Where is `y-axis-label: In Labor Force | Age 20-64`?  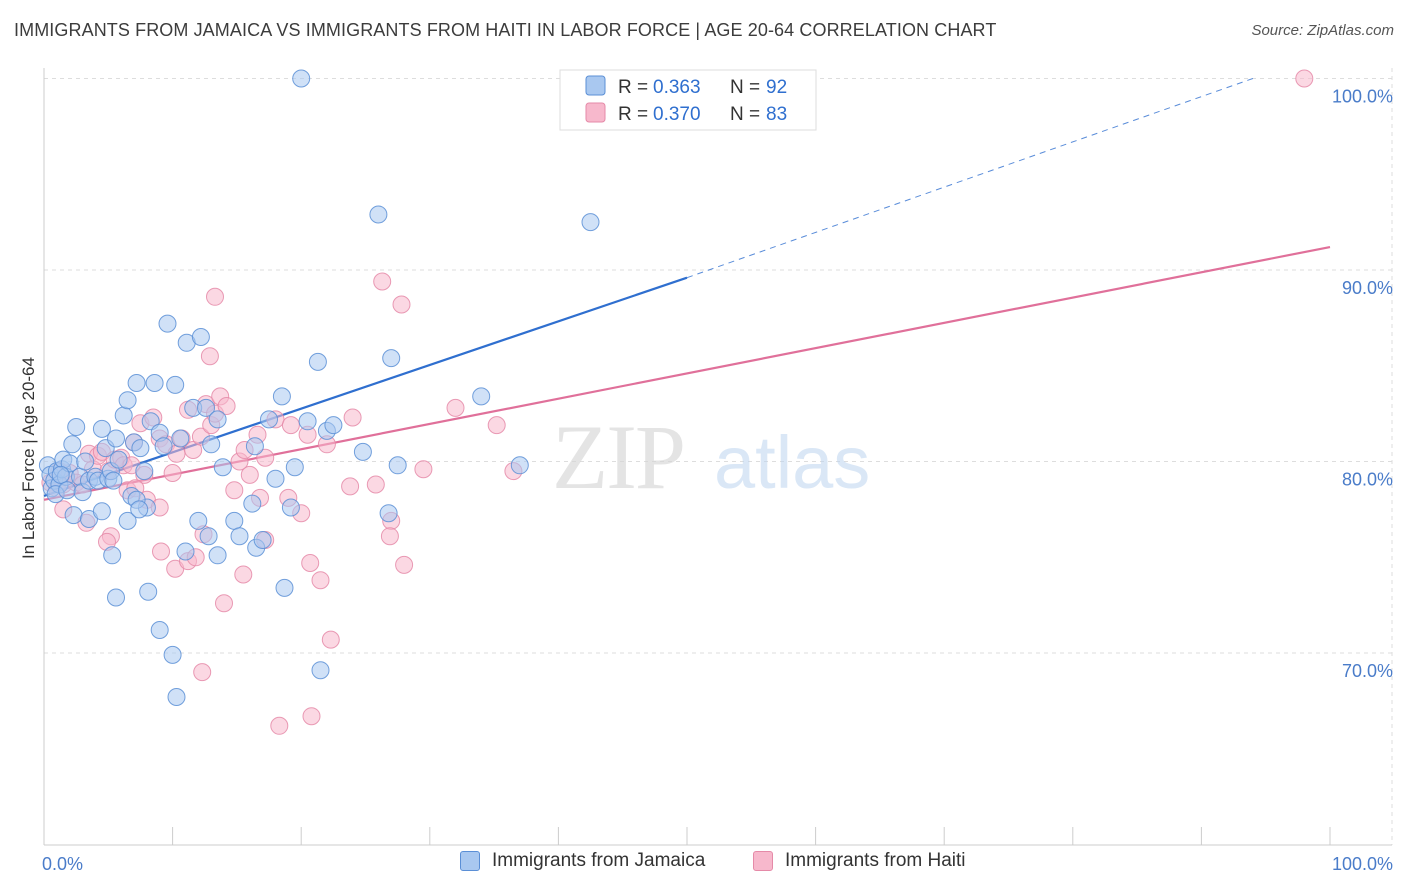
y-axis-label: In Labor Force | Age 20-64 is located at coordinates (28, 458).